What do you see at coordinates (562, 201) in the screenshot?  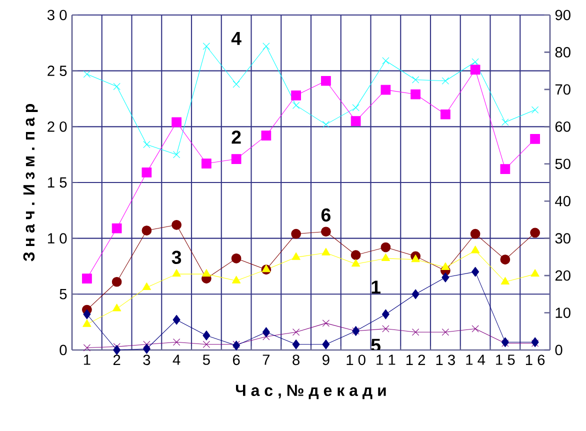 I see `y2-tick-label: 40` at bounding box center [562, 201].